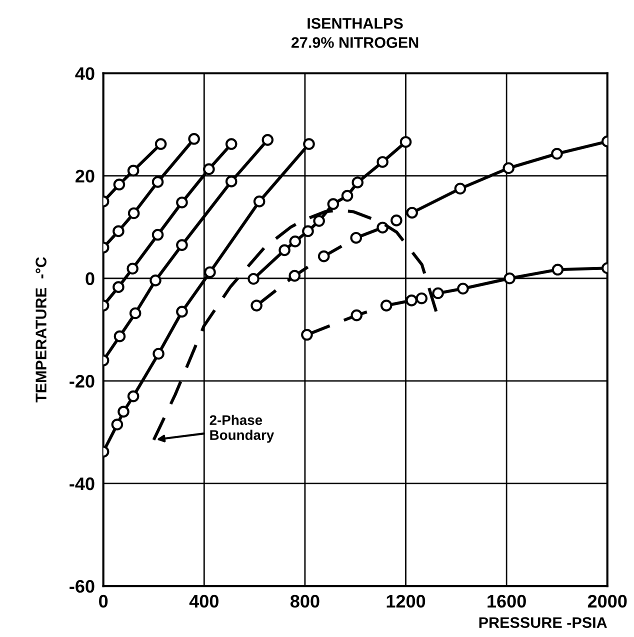 This screenshot has height=637, width=634. Describe the element at coordinates (543, 622) in the screenshot. I see `x-axis-title: PRESSURE -PSIA` at that location.